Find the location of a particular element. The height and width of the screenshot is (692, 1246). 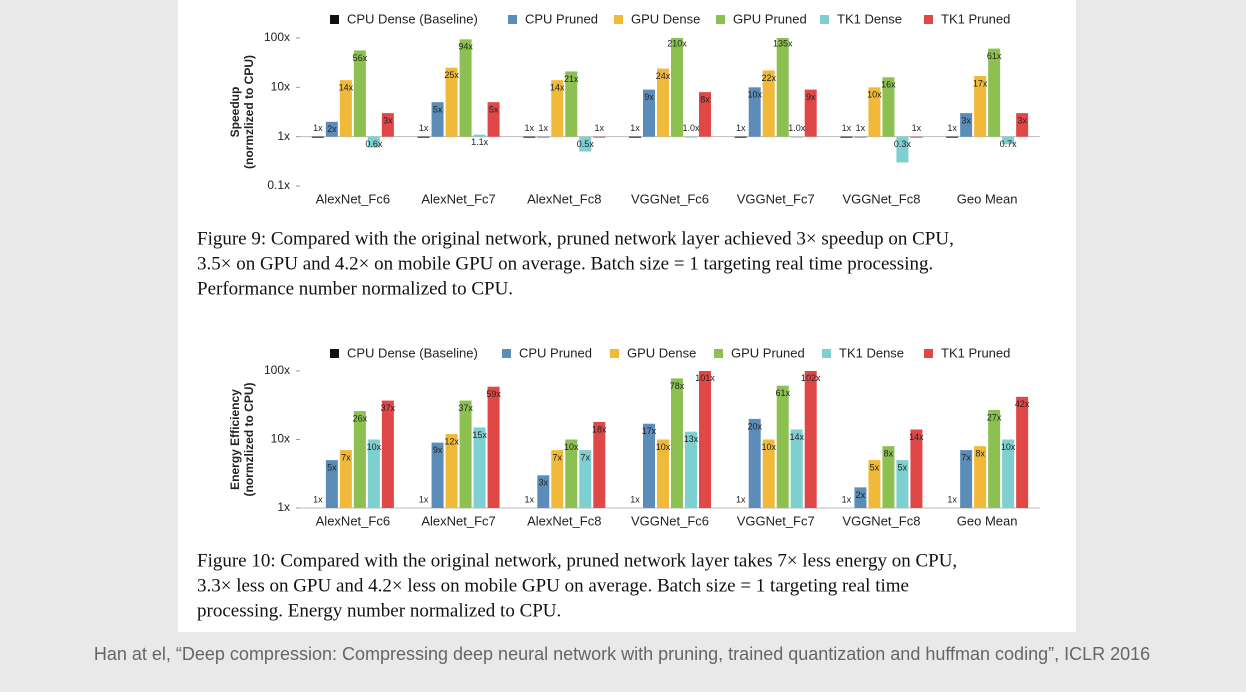

legend-label: GPU Dense is located at coordinates (661, 352).